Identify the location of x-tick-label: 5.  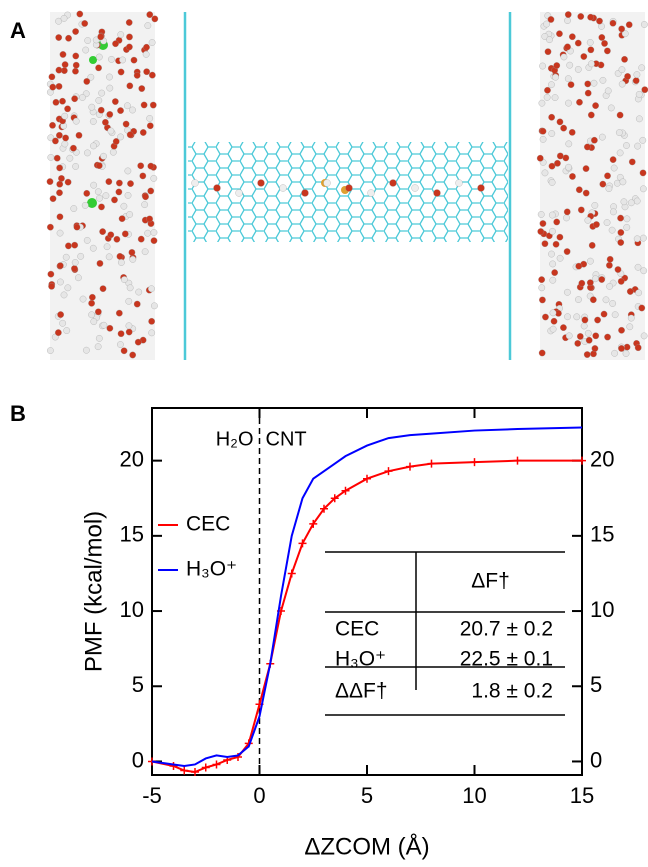
(367, 795).